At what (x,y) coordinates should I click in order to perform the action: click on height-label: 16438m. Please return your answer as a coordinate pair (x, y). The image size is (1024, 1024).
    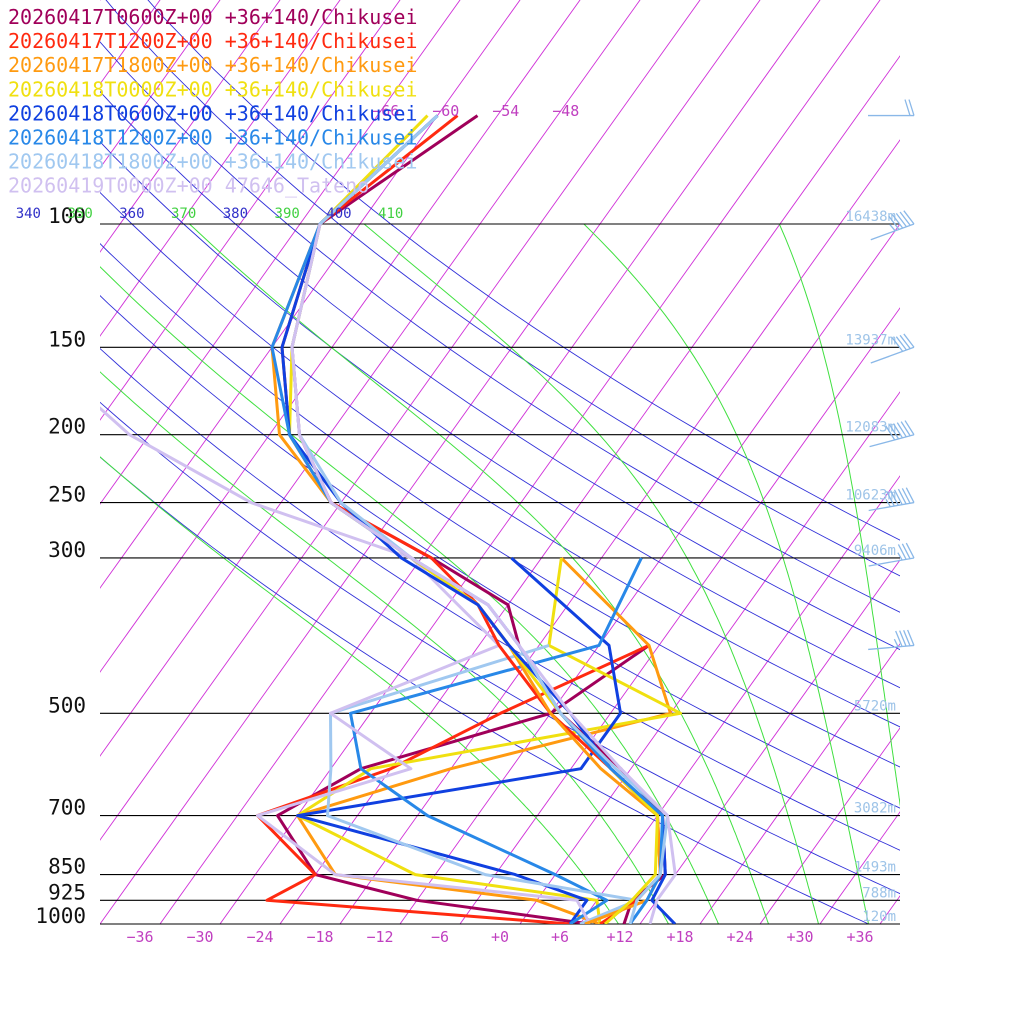
    Looking at the image, I should click on (870, 217).